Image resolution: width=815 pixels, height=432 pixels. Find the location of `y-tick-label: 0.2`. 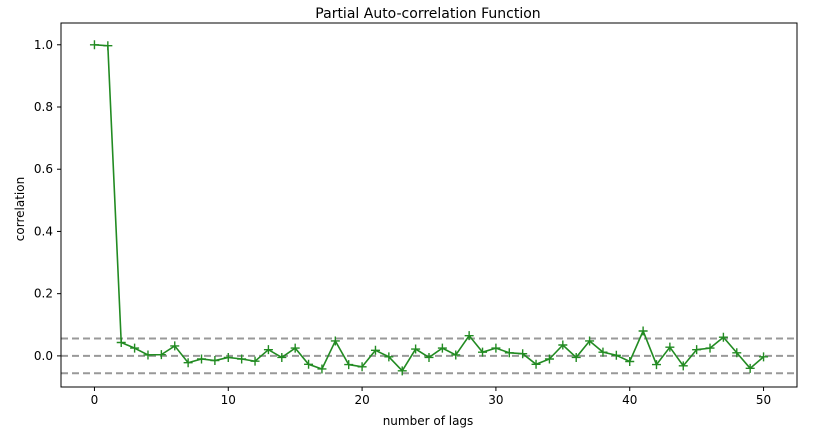

y-tick-label: 0.2 is located at coordinates (43, 294).